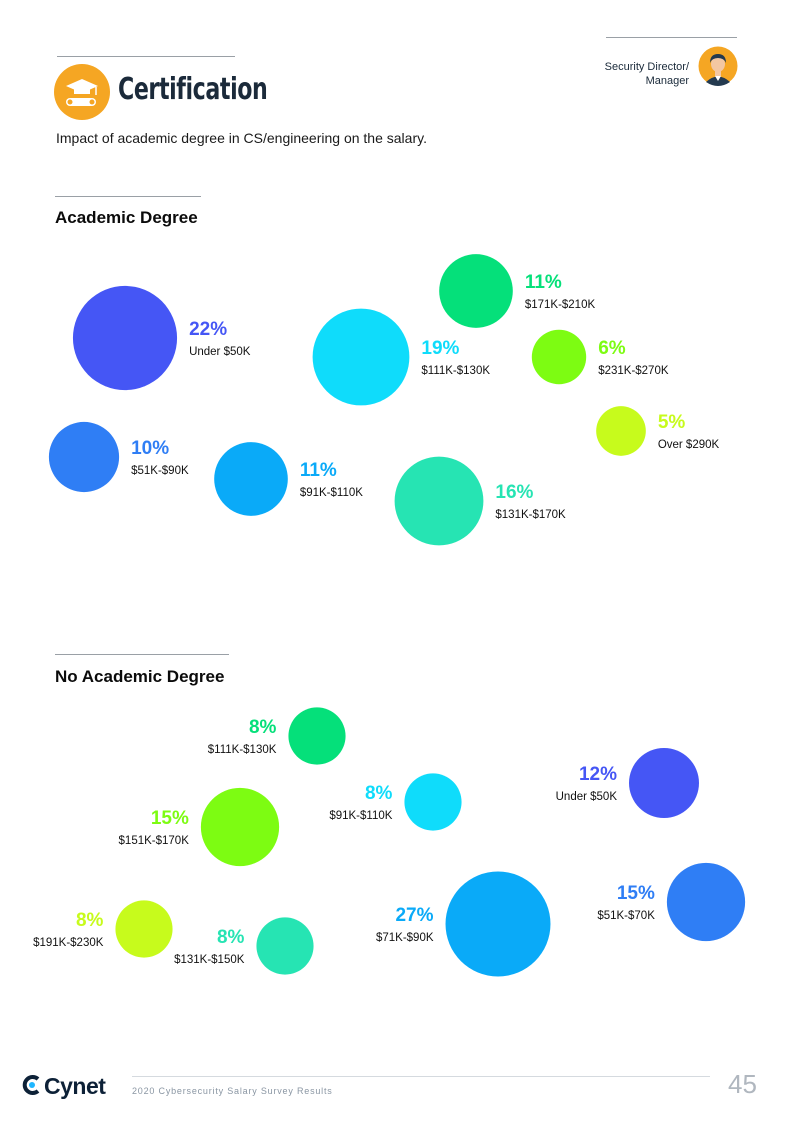  Describe the element at coordinates (667, 81) in the screenshot. I see `role-line-2: Manager` at that location.